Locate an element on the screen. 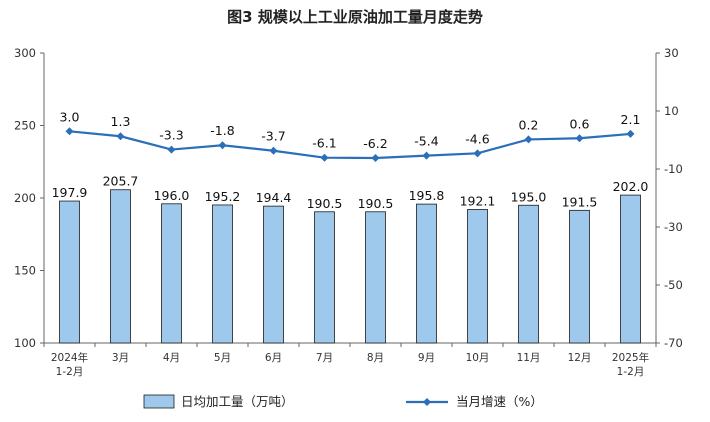 The width and height of the screenshot is (710, 422). growth-value-label: -6.2 is located at coordinates (375, 143).